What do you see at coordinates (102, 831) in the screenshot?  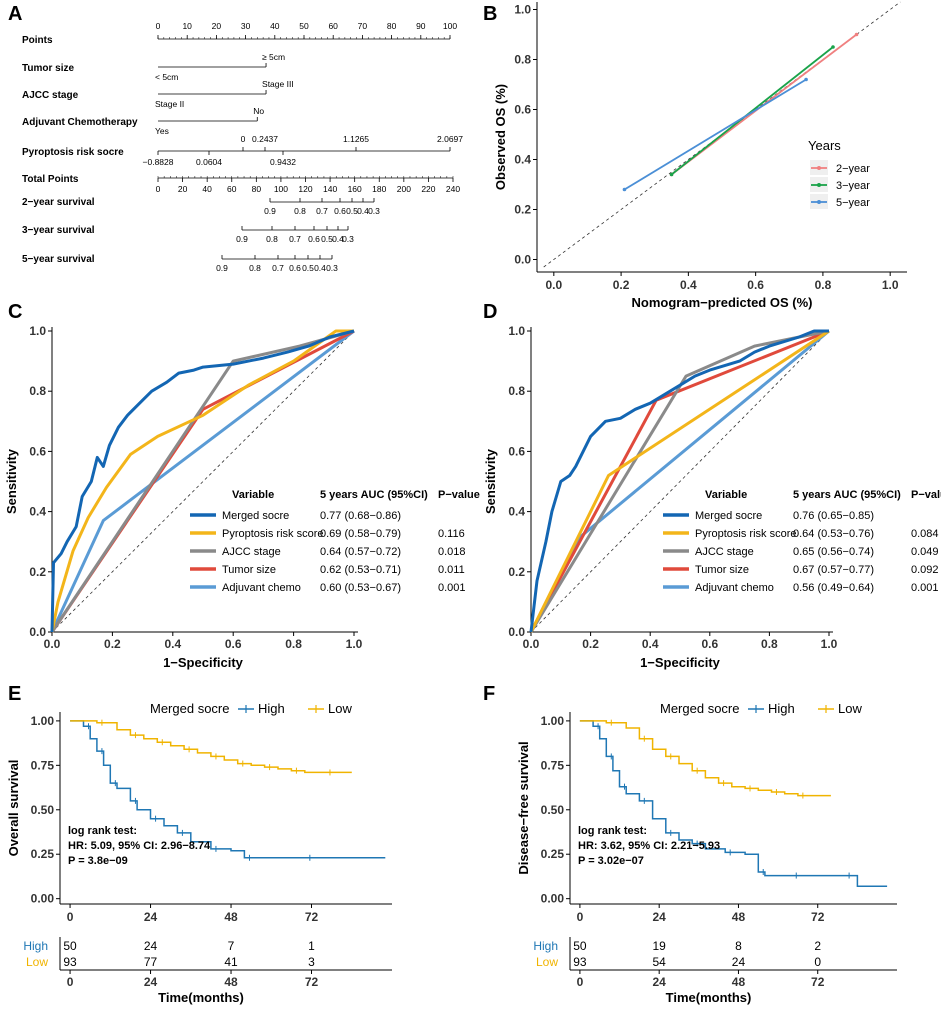 I see `logrank-annotation: log rank test:` at bounding box center [102, 831].